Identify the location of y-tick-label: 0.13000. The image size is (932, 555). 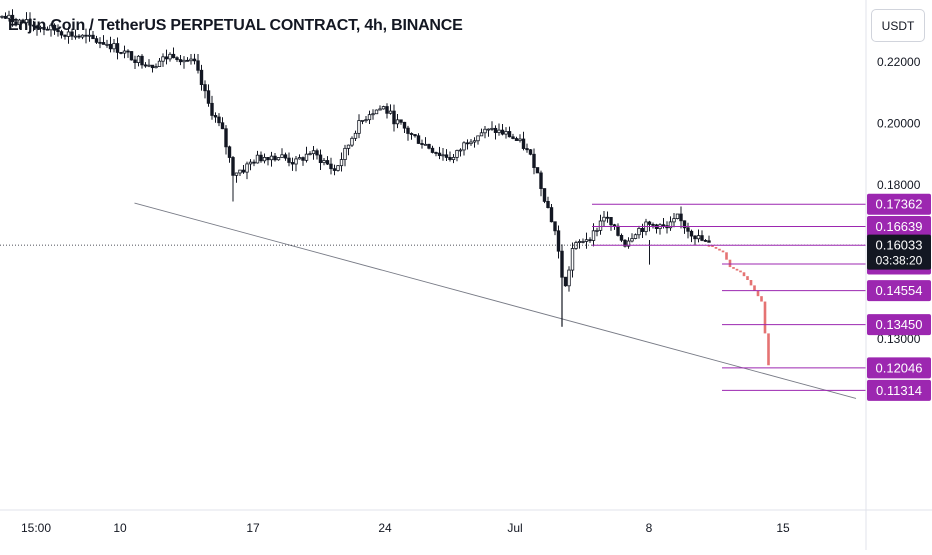
(899, 339).